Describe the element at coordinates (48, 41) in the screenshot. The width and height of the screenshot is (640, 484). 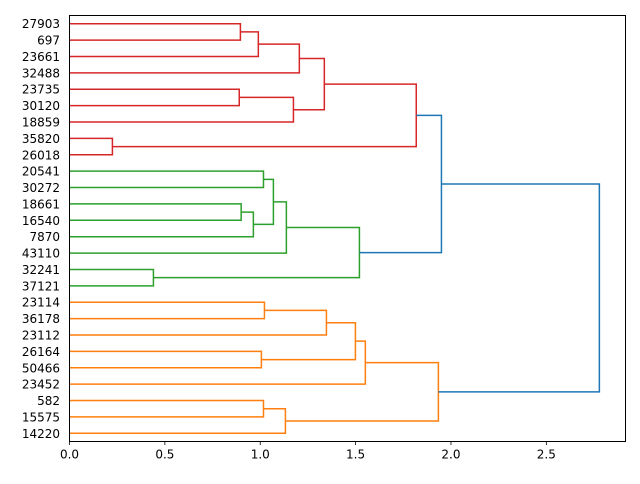
I see `leaf-label: 697` at that location.